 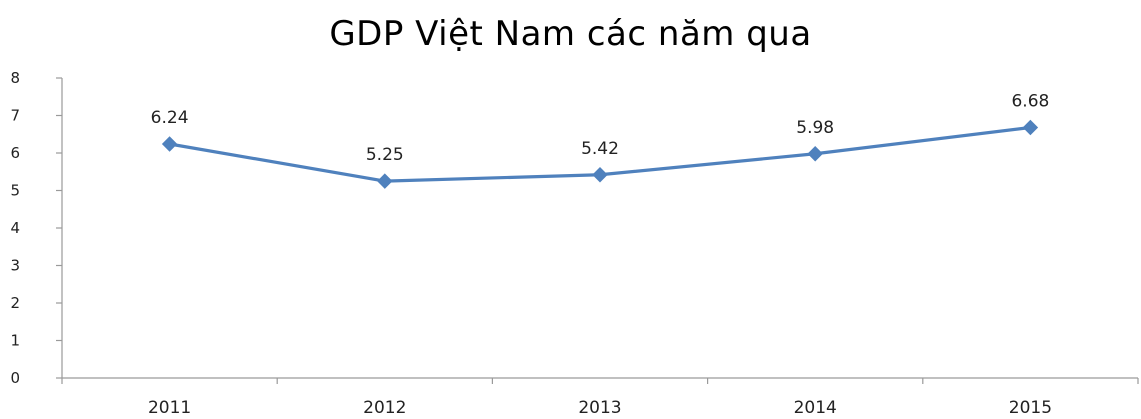 I want to click on y-tick-label: 6, so click(x=15, y=153).